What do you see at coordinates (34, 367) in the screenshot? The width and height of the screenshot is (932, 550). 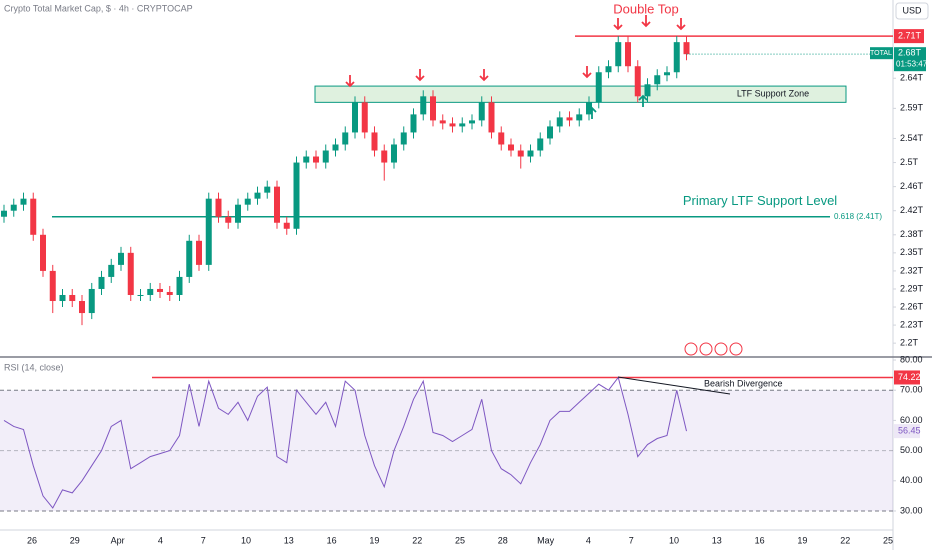 I see `rsi-title: RSI (14, close)` at bounding box center [34, 367].